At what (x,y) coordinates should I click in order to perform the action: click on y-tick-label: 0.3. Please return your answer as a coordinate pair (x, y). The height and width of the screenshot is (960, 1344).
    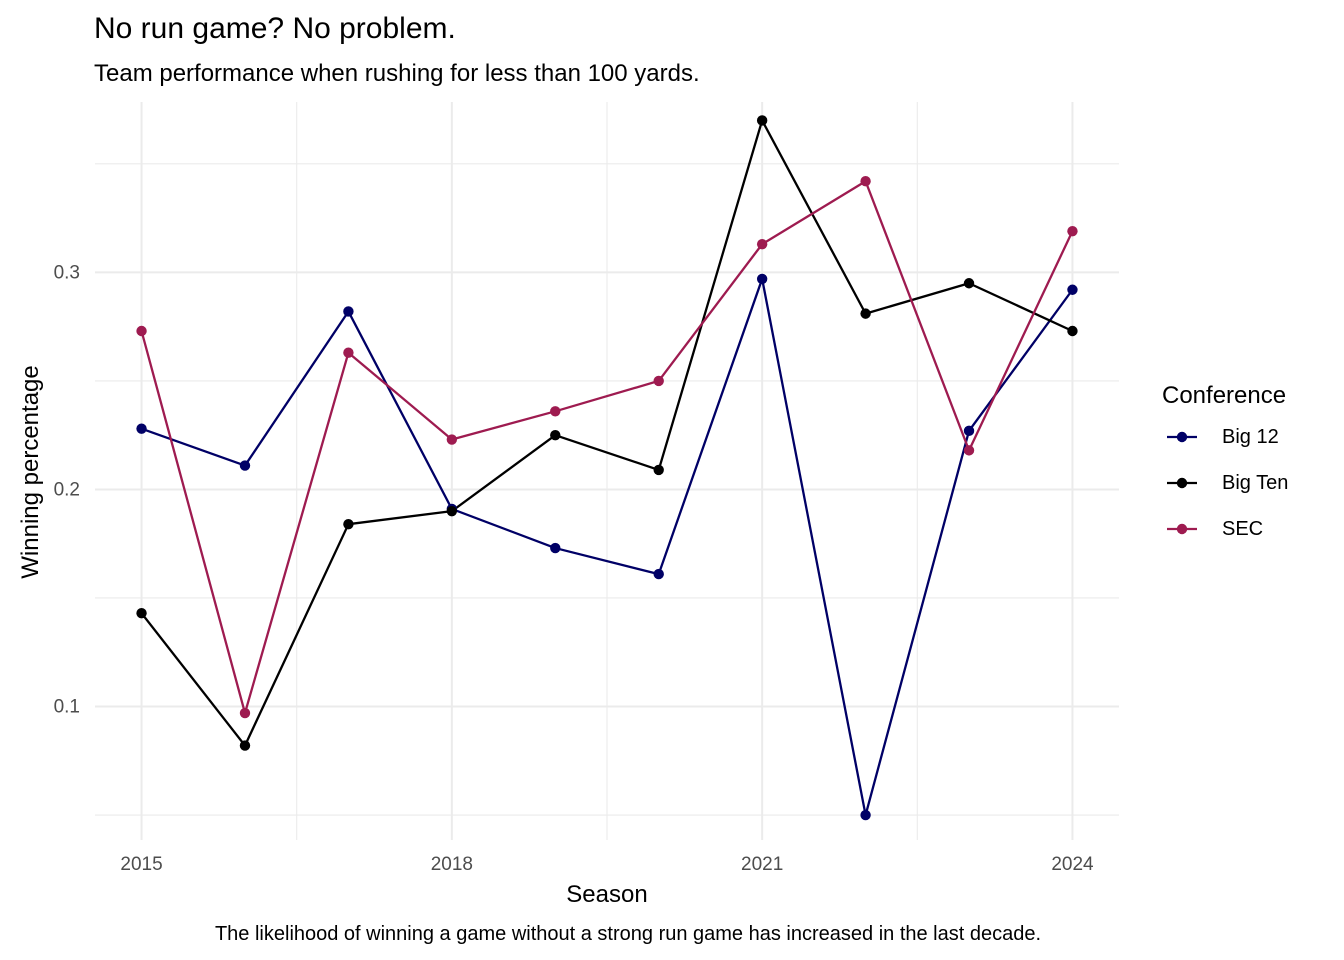
    Looking at the image, I should click on (67, 272).